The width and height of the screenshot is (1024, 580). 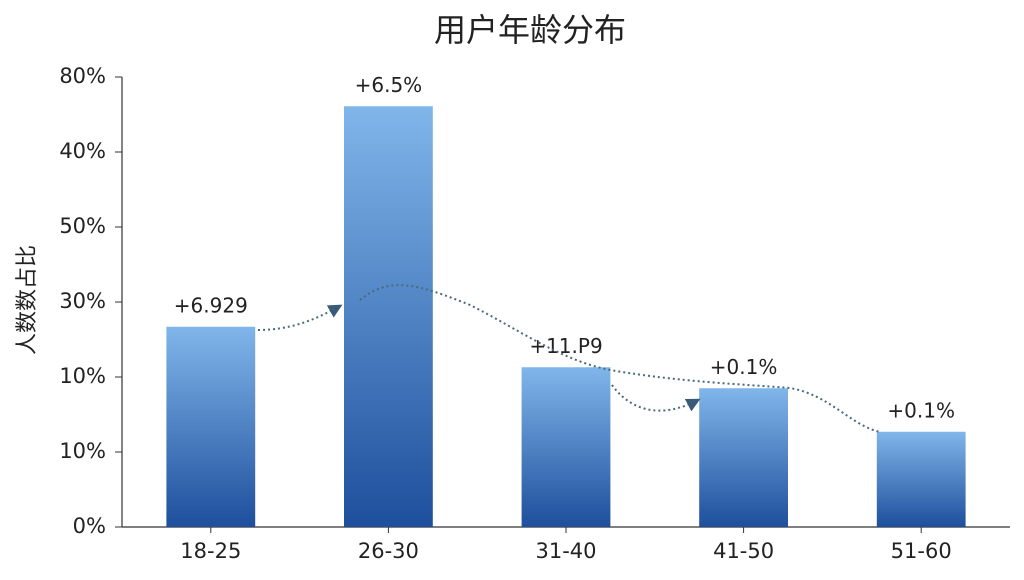 What do you see at coordinates (89, 526) in the screenshot?
I see `y-tick-label: 0%` at bounding box center [89, 526].